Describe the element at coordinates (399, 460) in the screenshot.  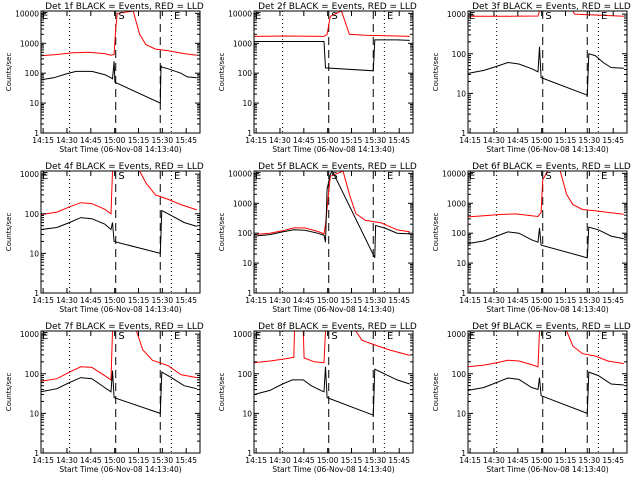
I see `x-tick-label: 15:45` at that location.